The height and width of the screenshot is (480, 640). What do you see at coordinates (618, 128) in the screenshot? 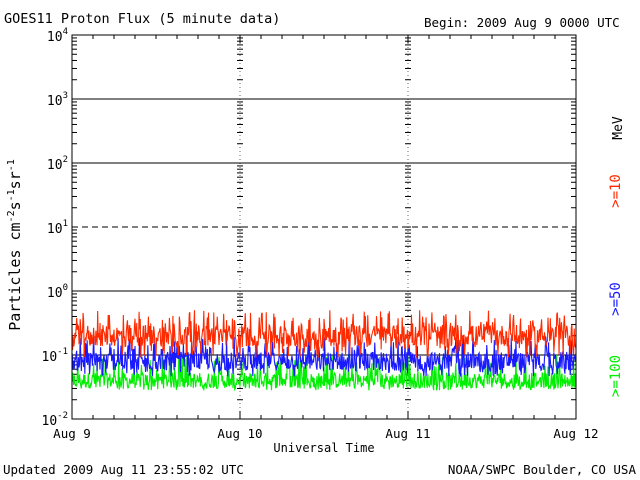
I see `legend-unit: MeV` at bounding box center [618, 128].